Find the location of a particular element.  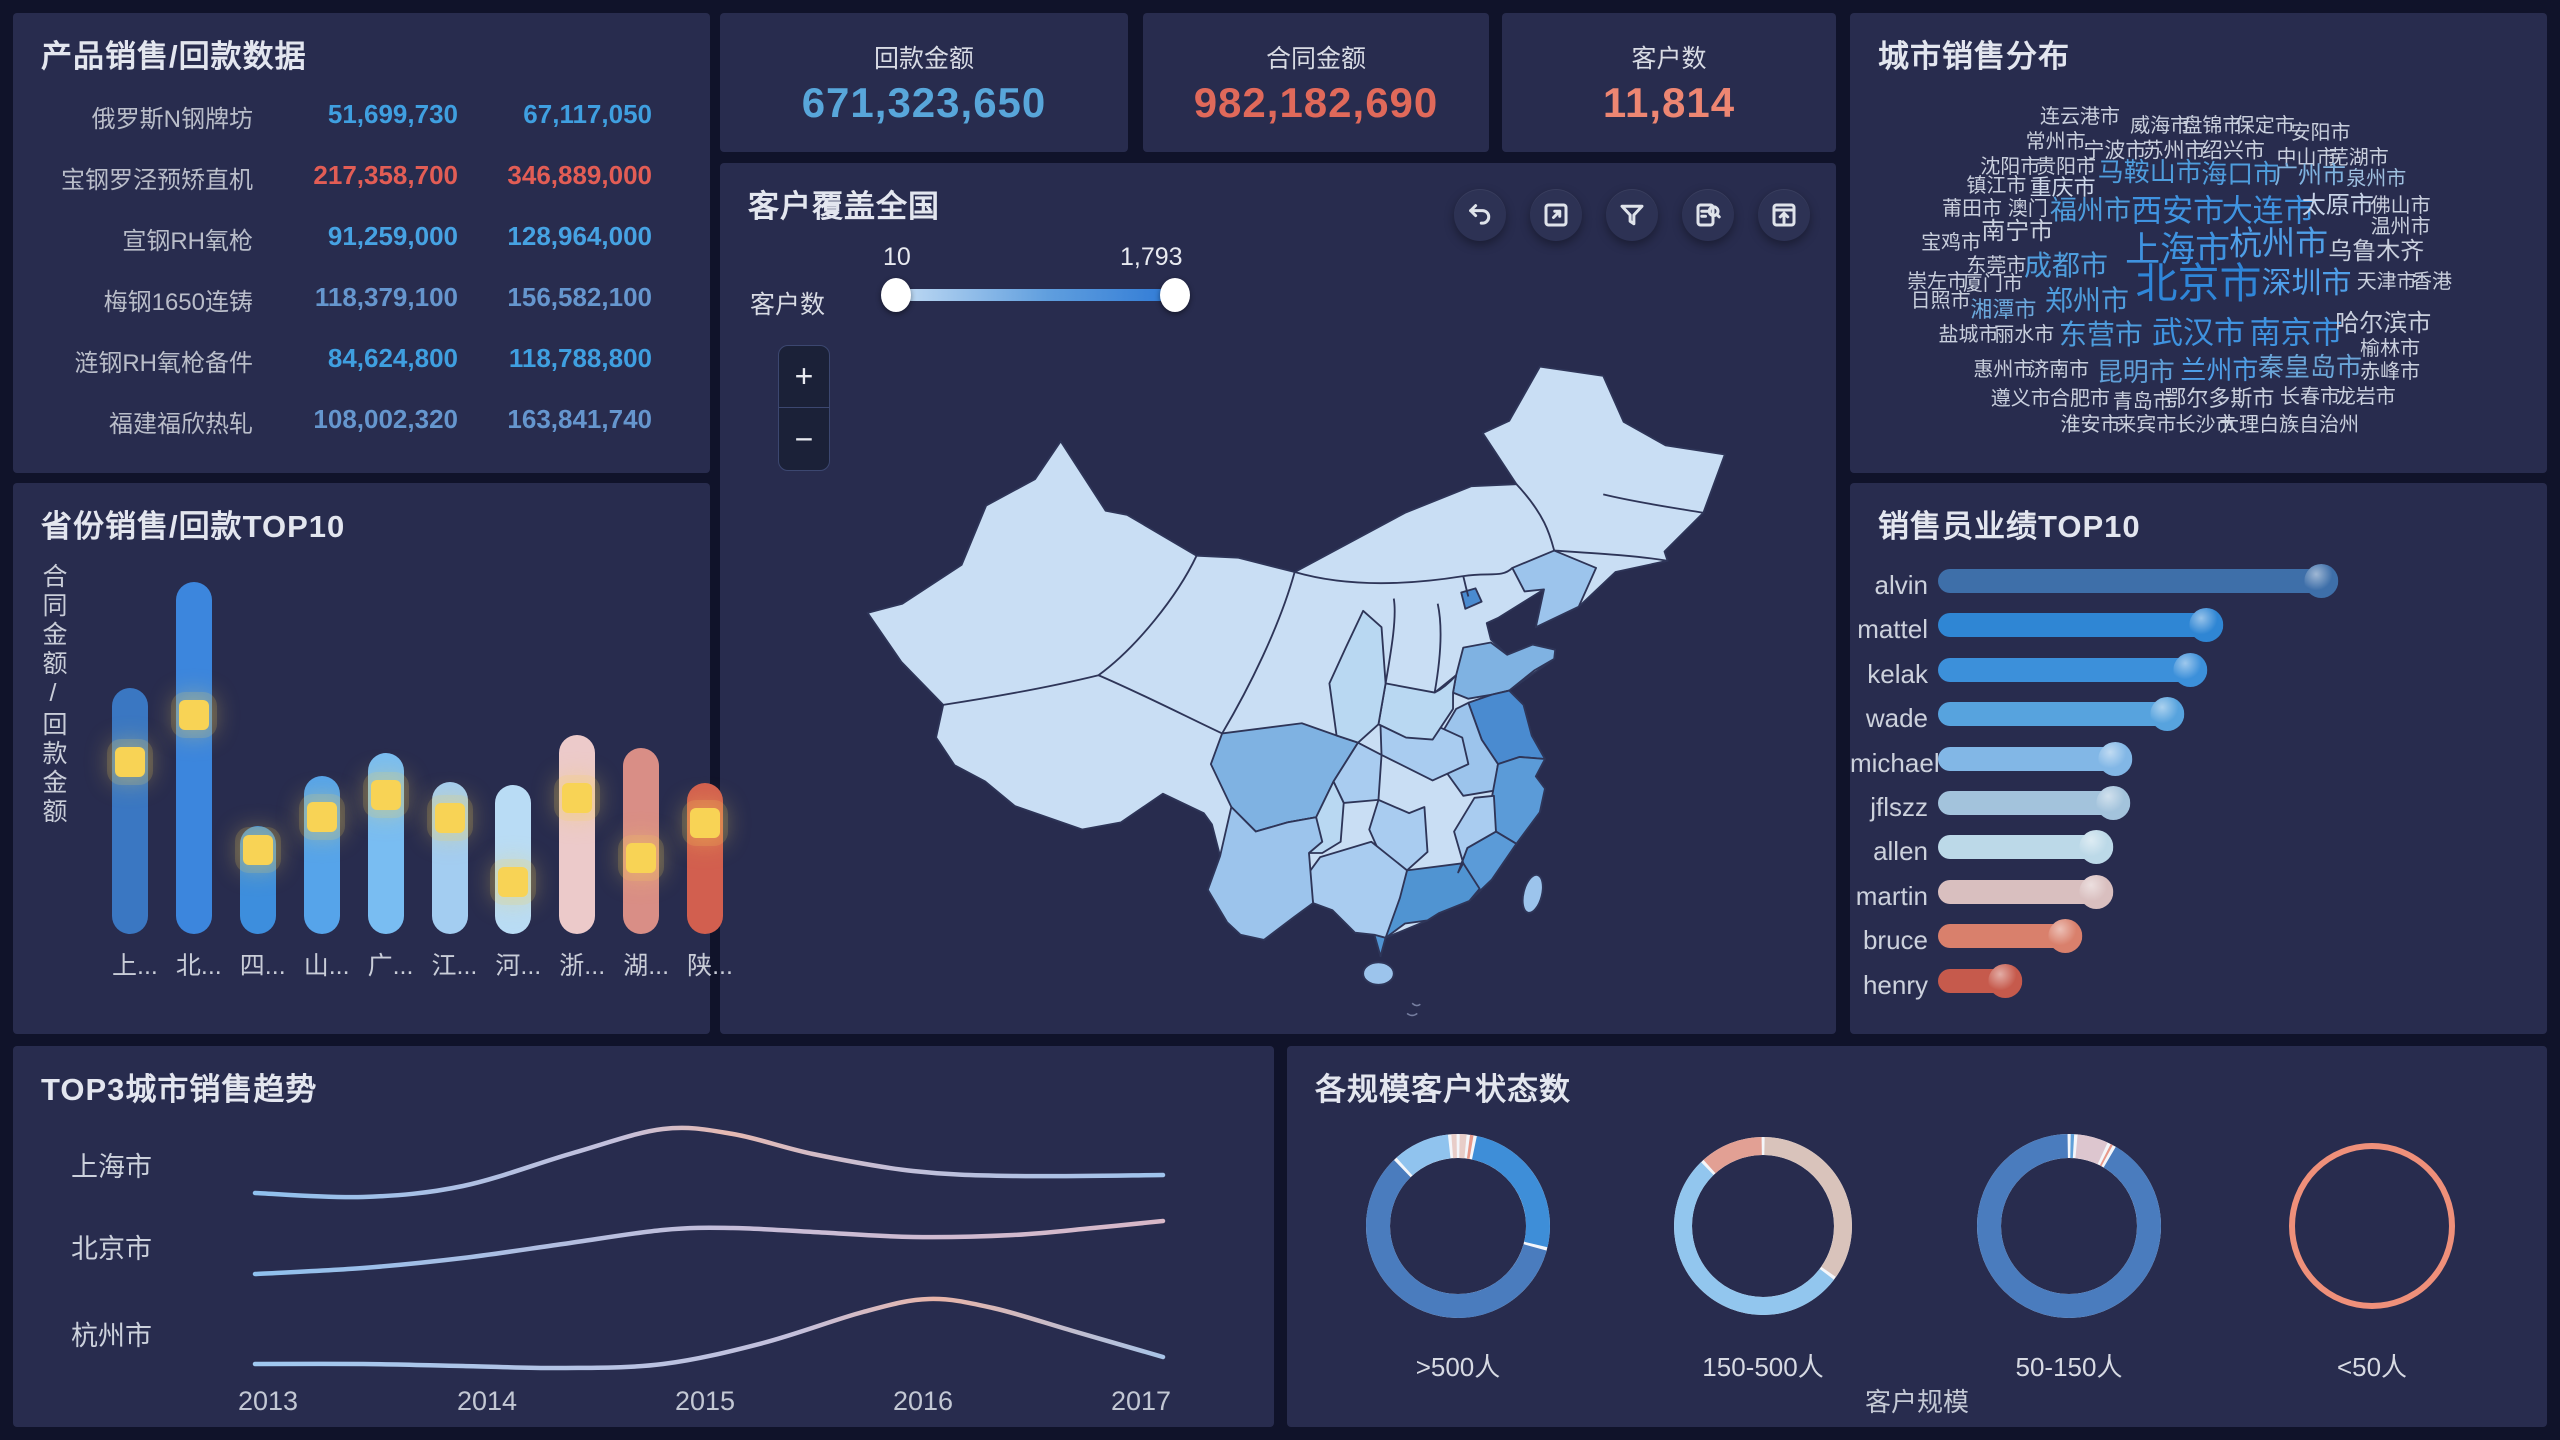

panel-title: 产品销售/回款数据 is located at coordinates (174, 56).